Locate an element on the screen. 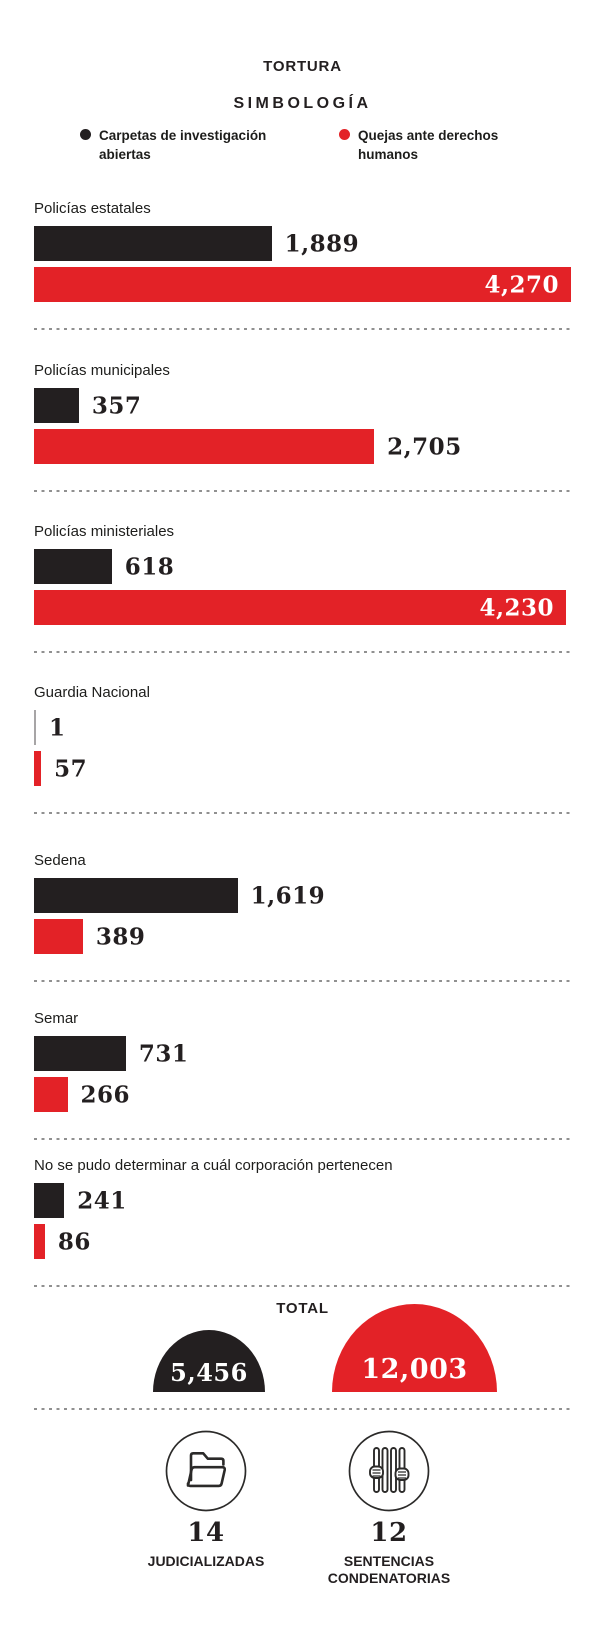 The height and width of the screenshot is (1629, 611). value-label: 357 is located at coordinates (116, 405).